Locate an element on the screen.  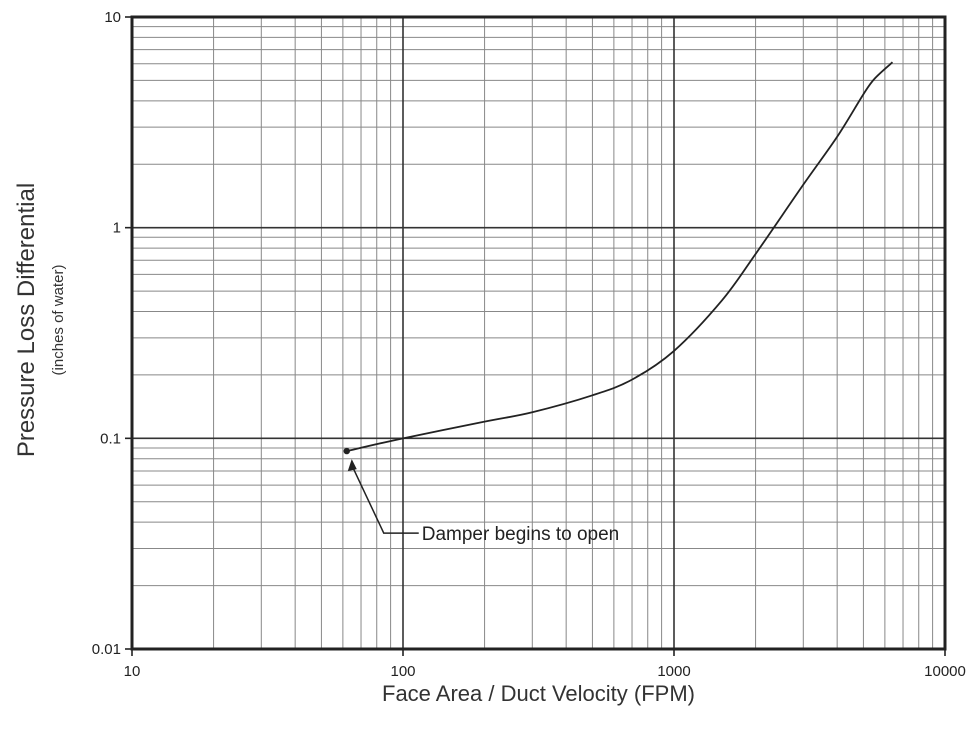
damper-open-point is located at coordinates (346, 451).